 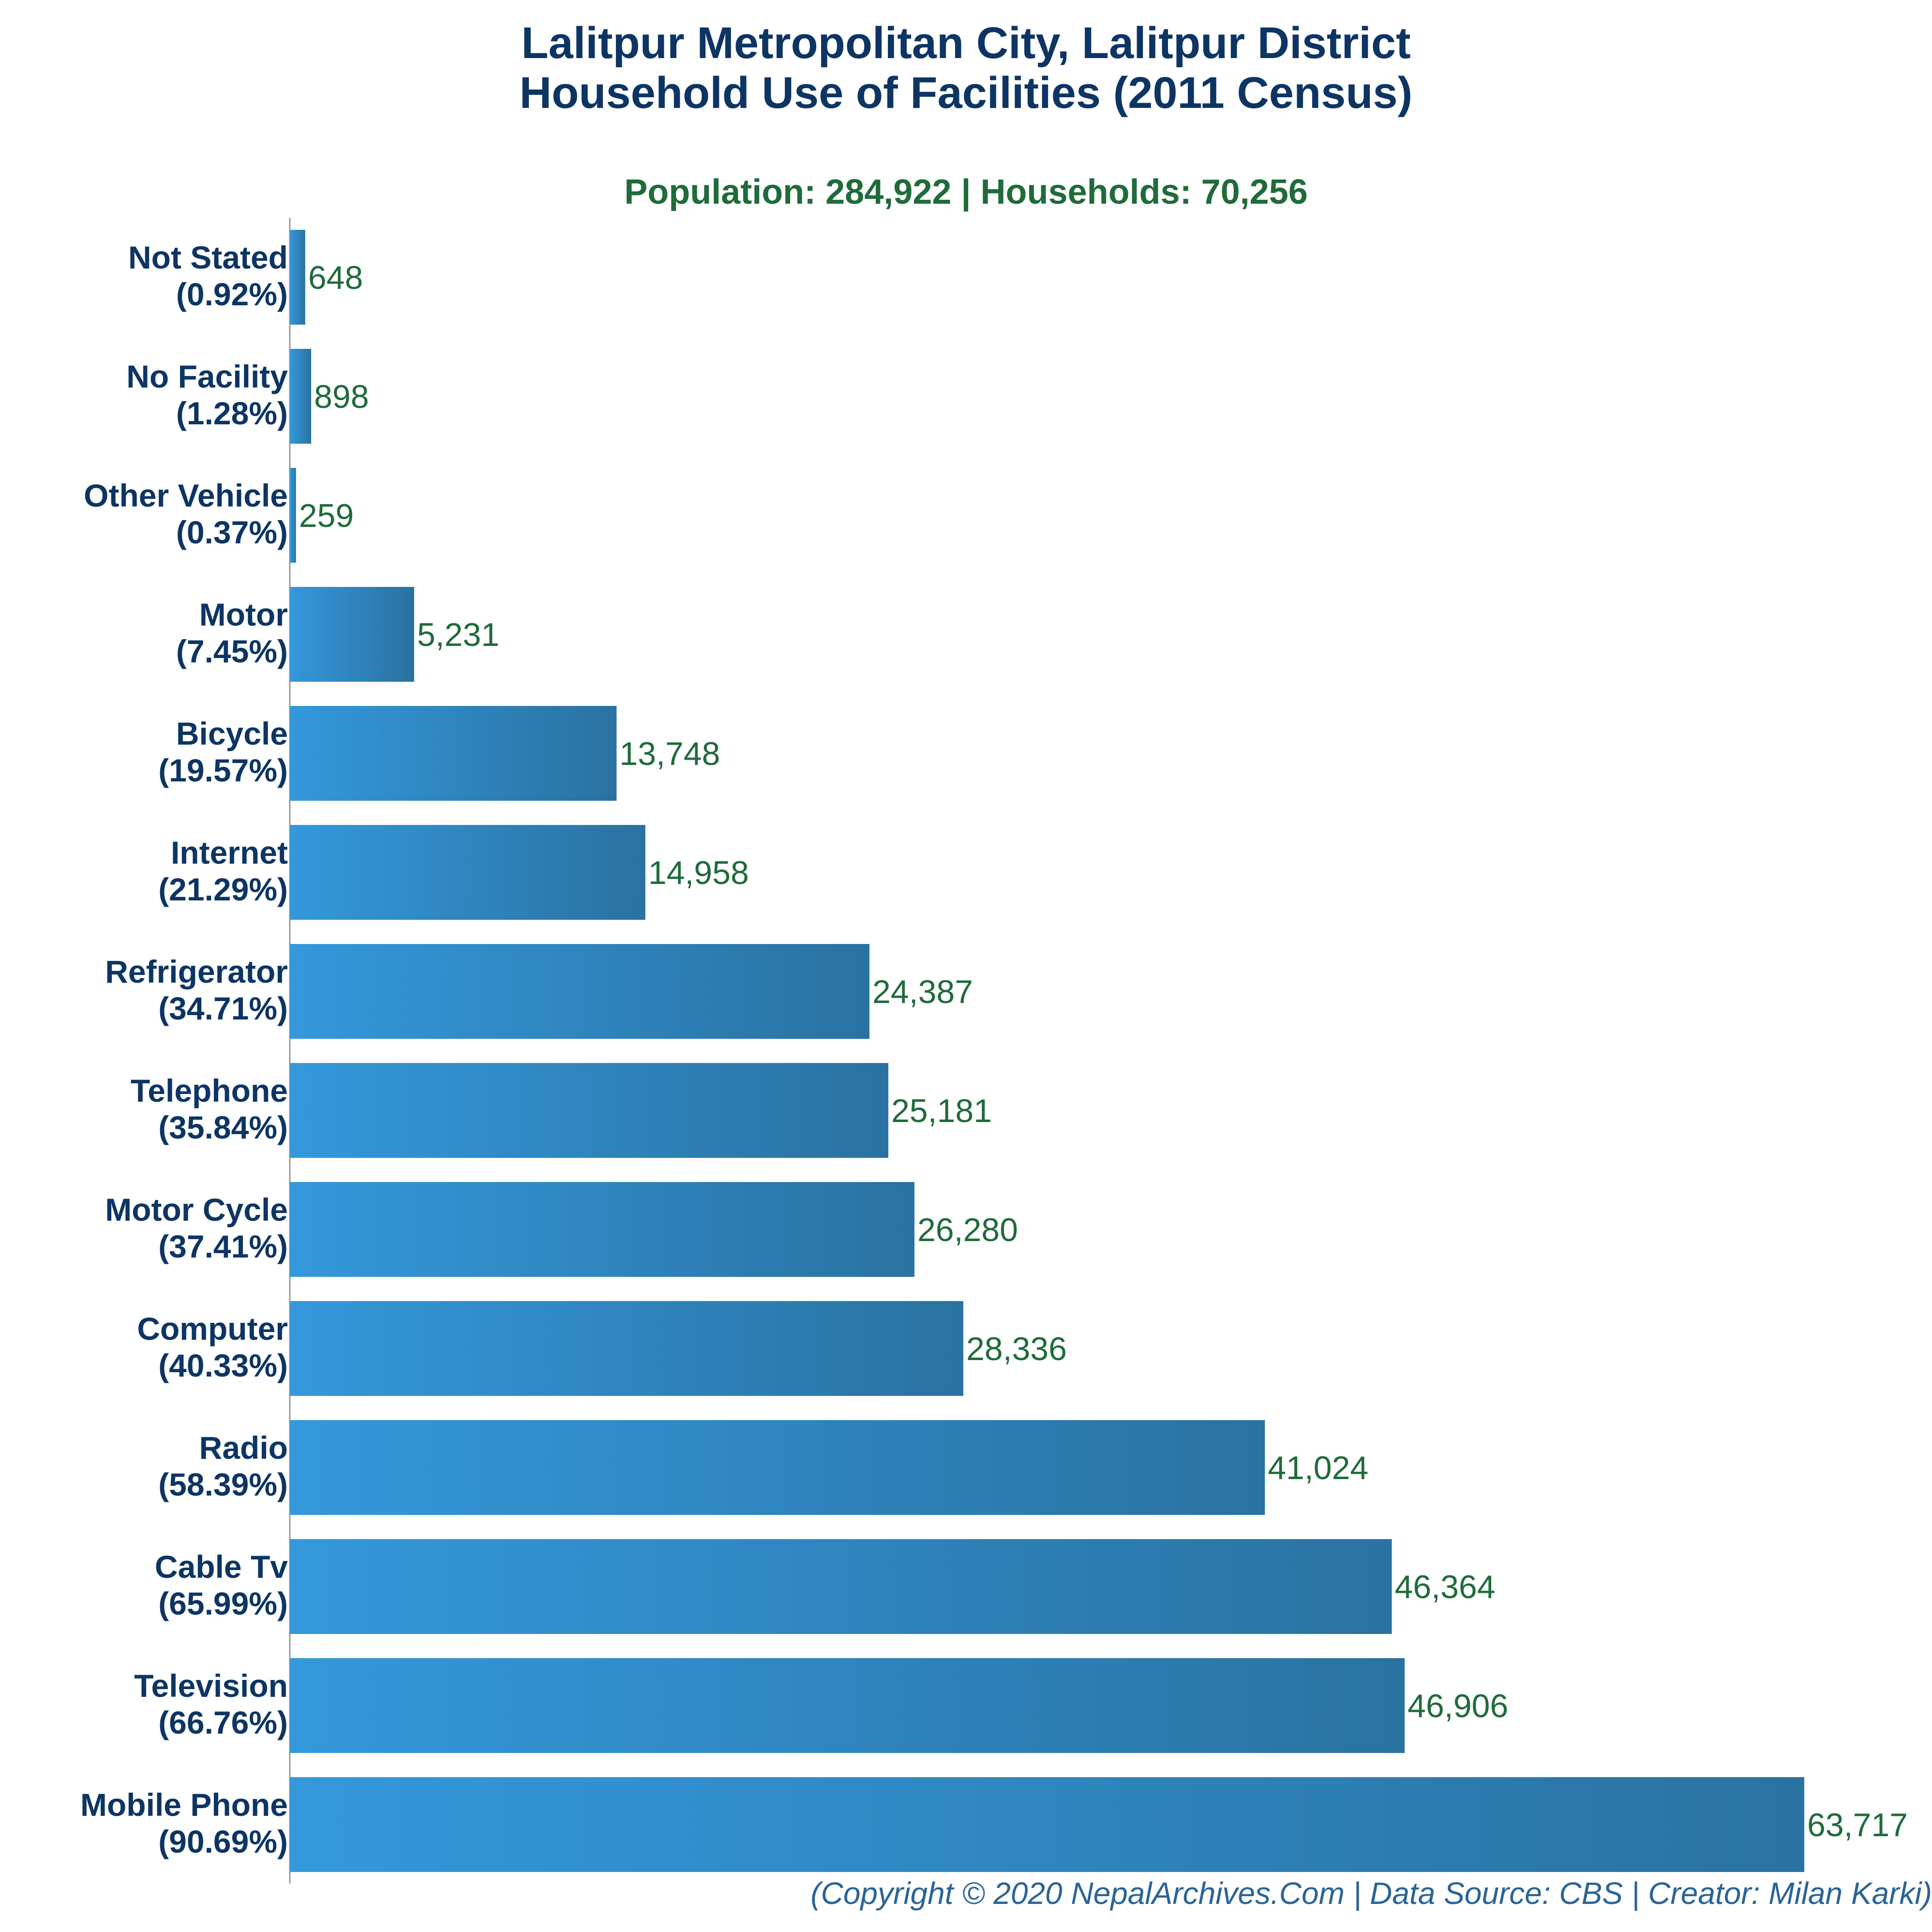 I want to click on bar-motor-cycle, so click(x=602, y=1229).